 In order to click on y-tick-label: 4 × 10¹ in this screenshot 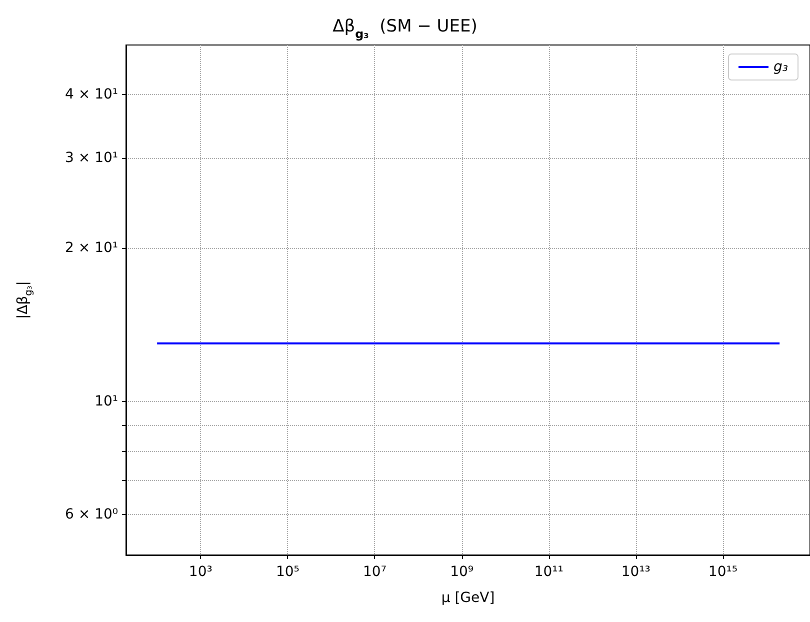, I will do `click(91, 94)`.